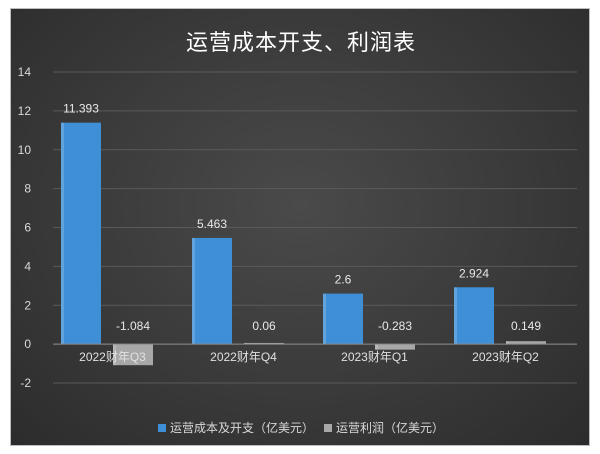 The image size is (600, 454). Describe the element at coordinates (241, 428) in the screenshot. I see `legend-label-cost: 运营成本及开支（亿美元）` at that location.